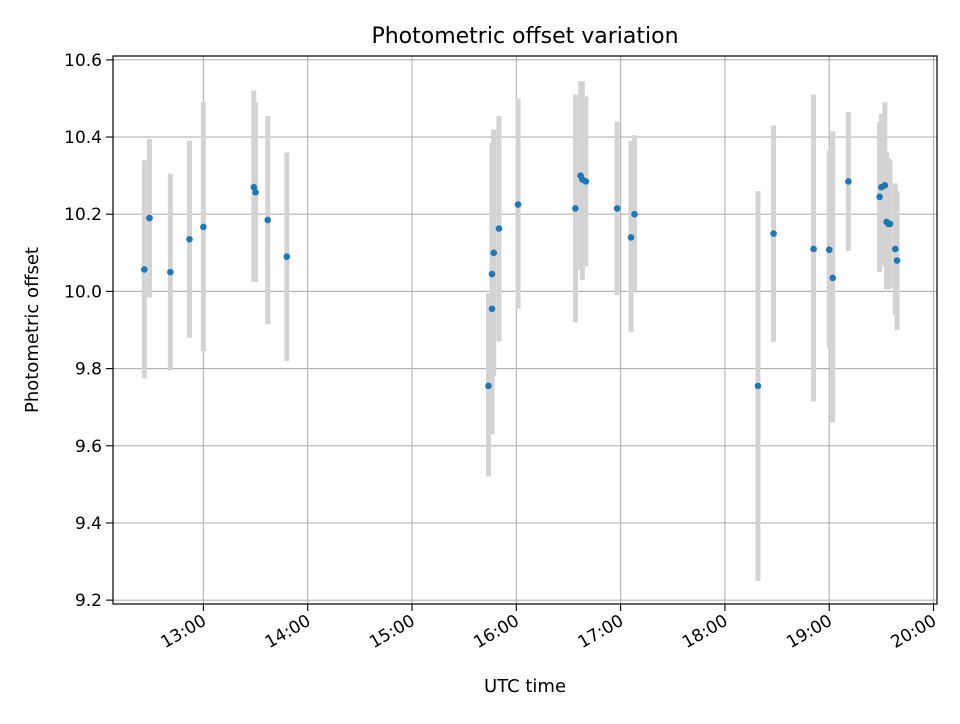  What do you see at coordinates (32, 330) in the screenshot?
I see `y-axis-label: Photometric offset` at bounding box center [32, 330].